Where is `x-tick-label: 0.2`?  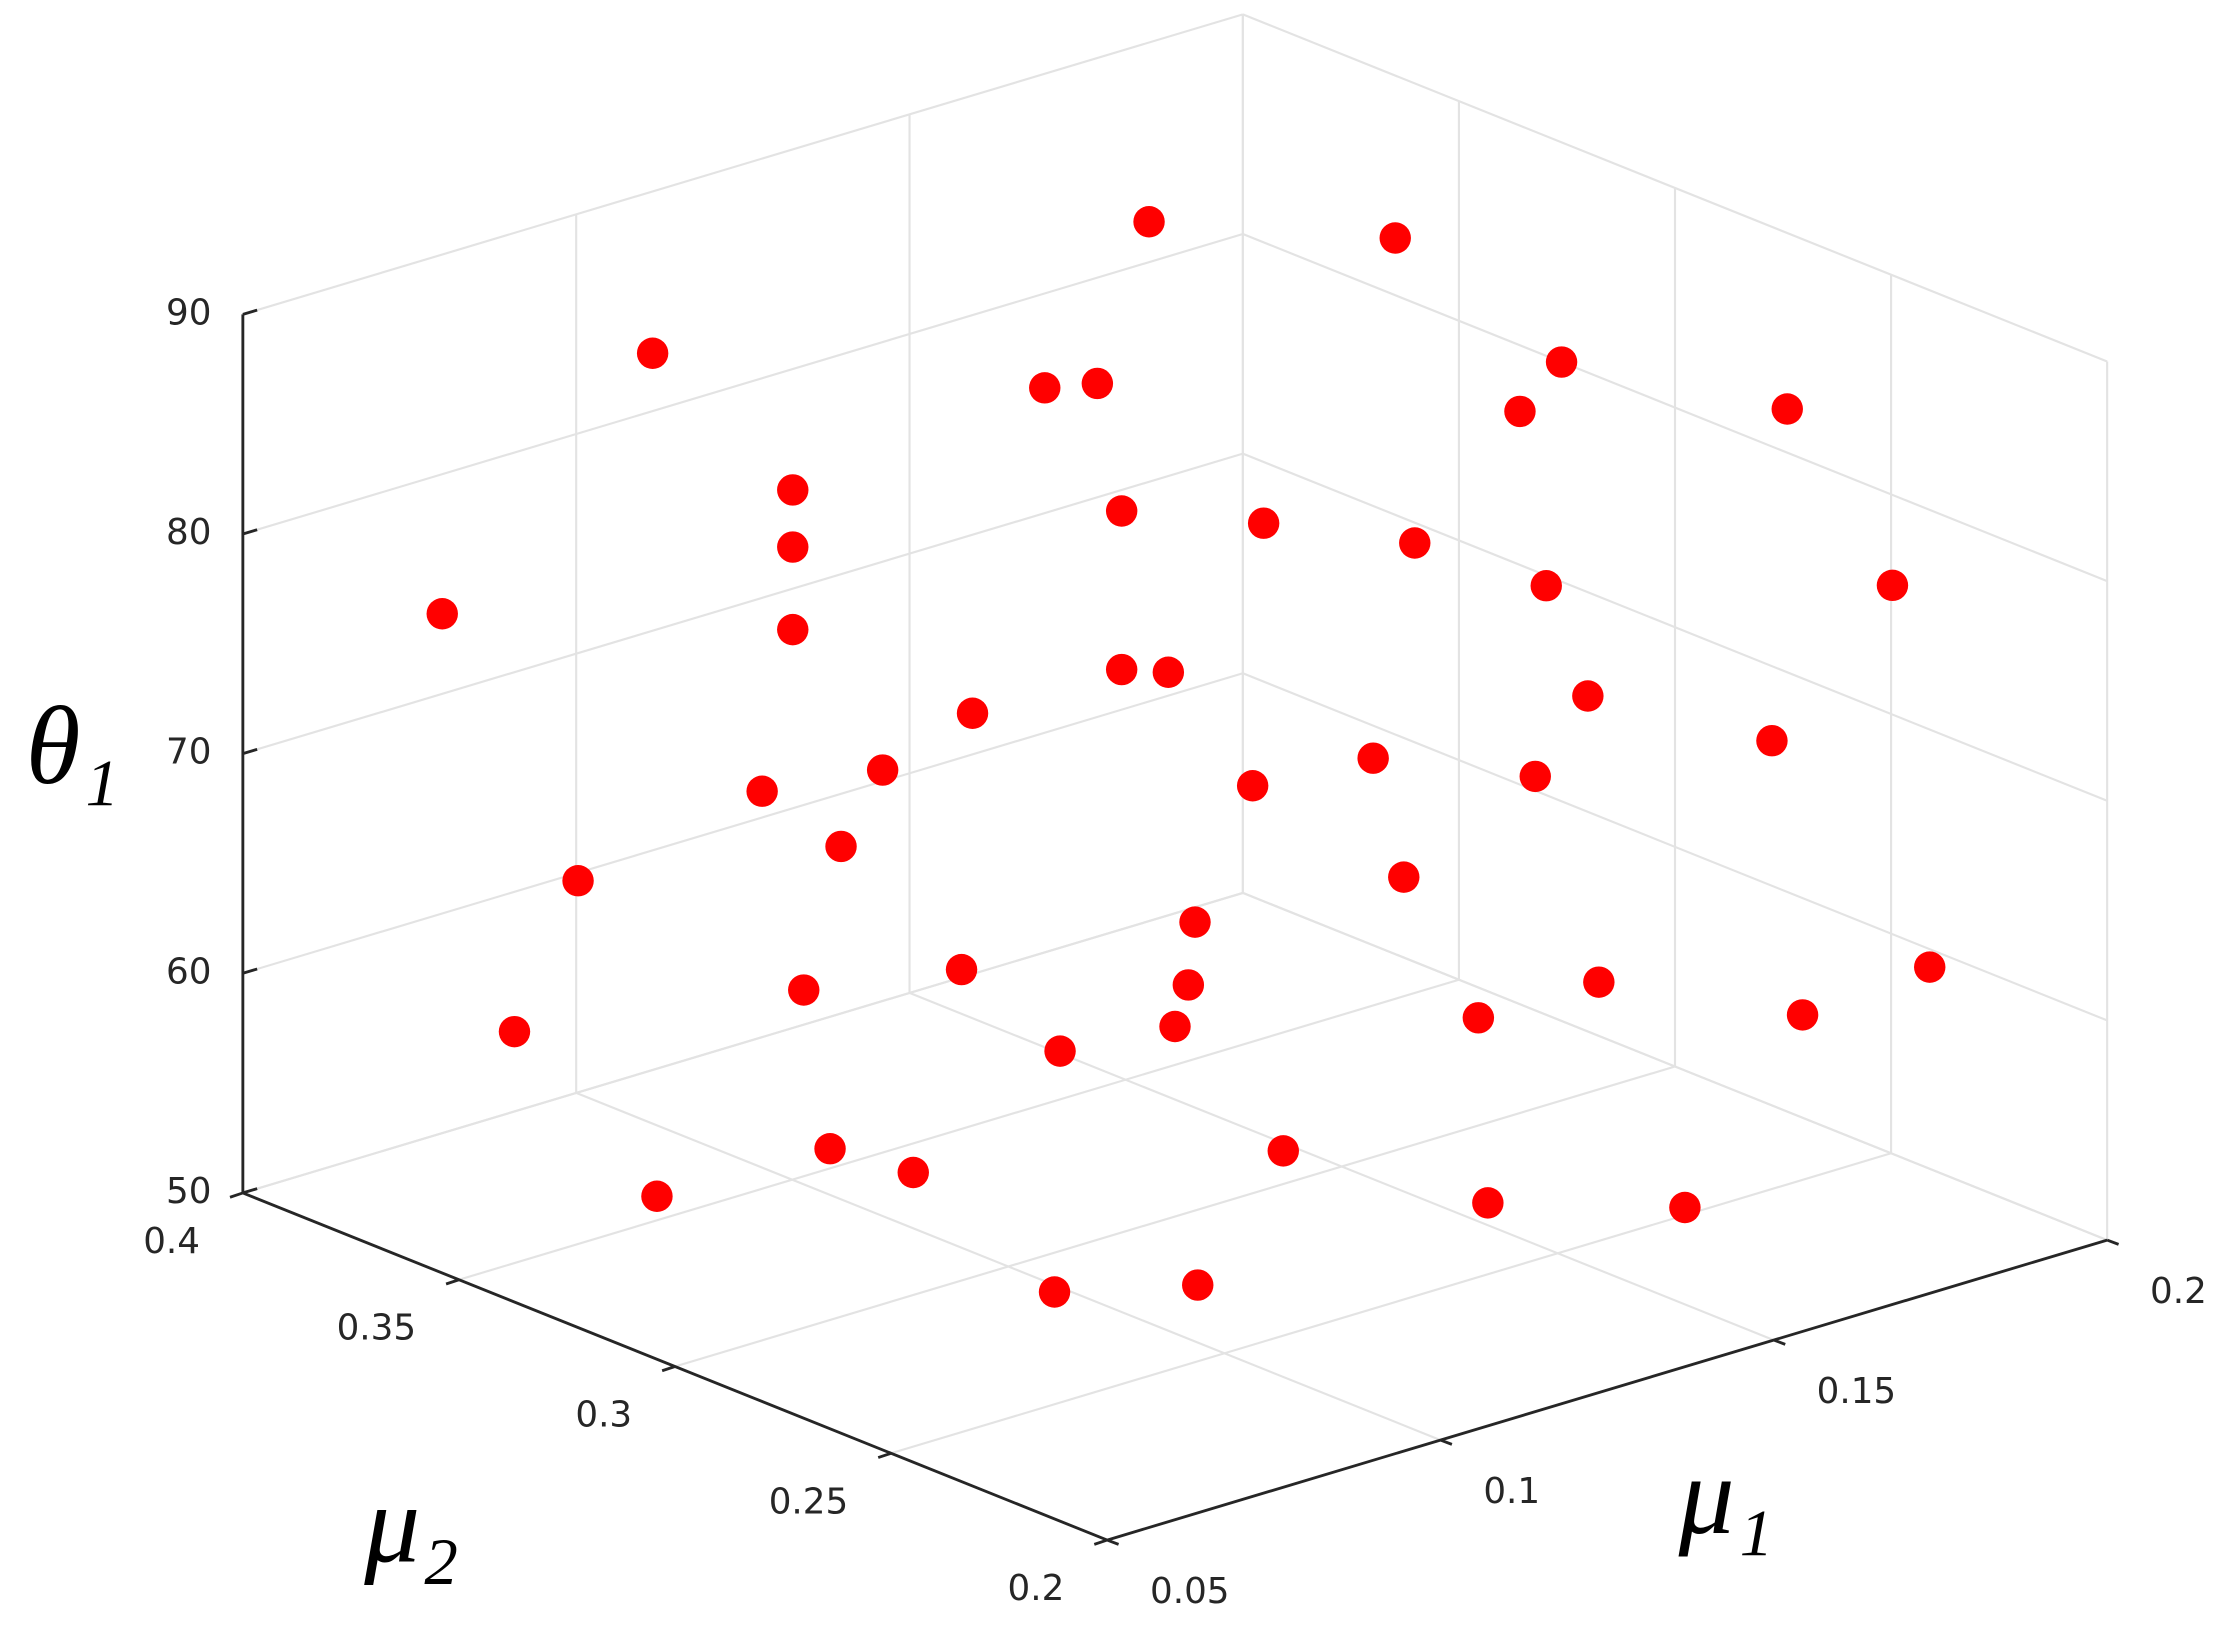 x-tick-label: 0.2 is located at coordinates (2178, 1291).